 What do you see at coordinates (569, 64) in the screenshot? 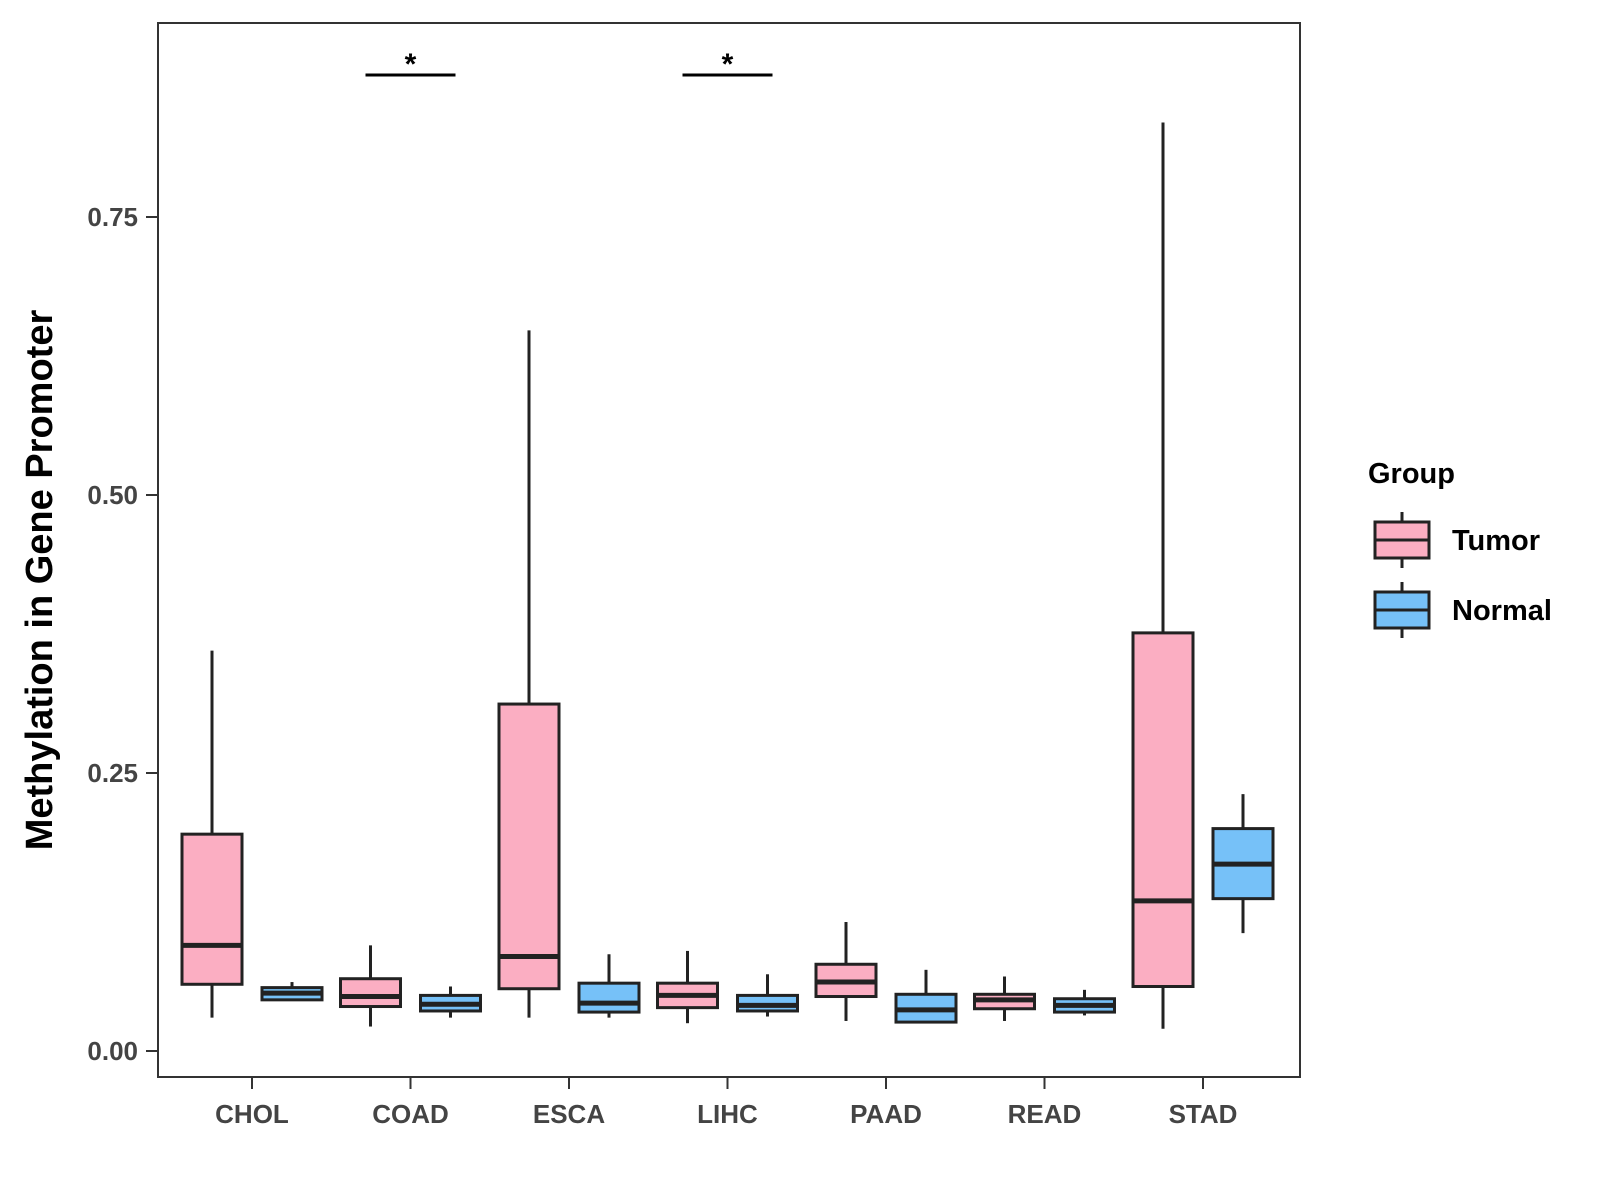
I see `significance-annotations: * *` at bounding box center [569, 64].